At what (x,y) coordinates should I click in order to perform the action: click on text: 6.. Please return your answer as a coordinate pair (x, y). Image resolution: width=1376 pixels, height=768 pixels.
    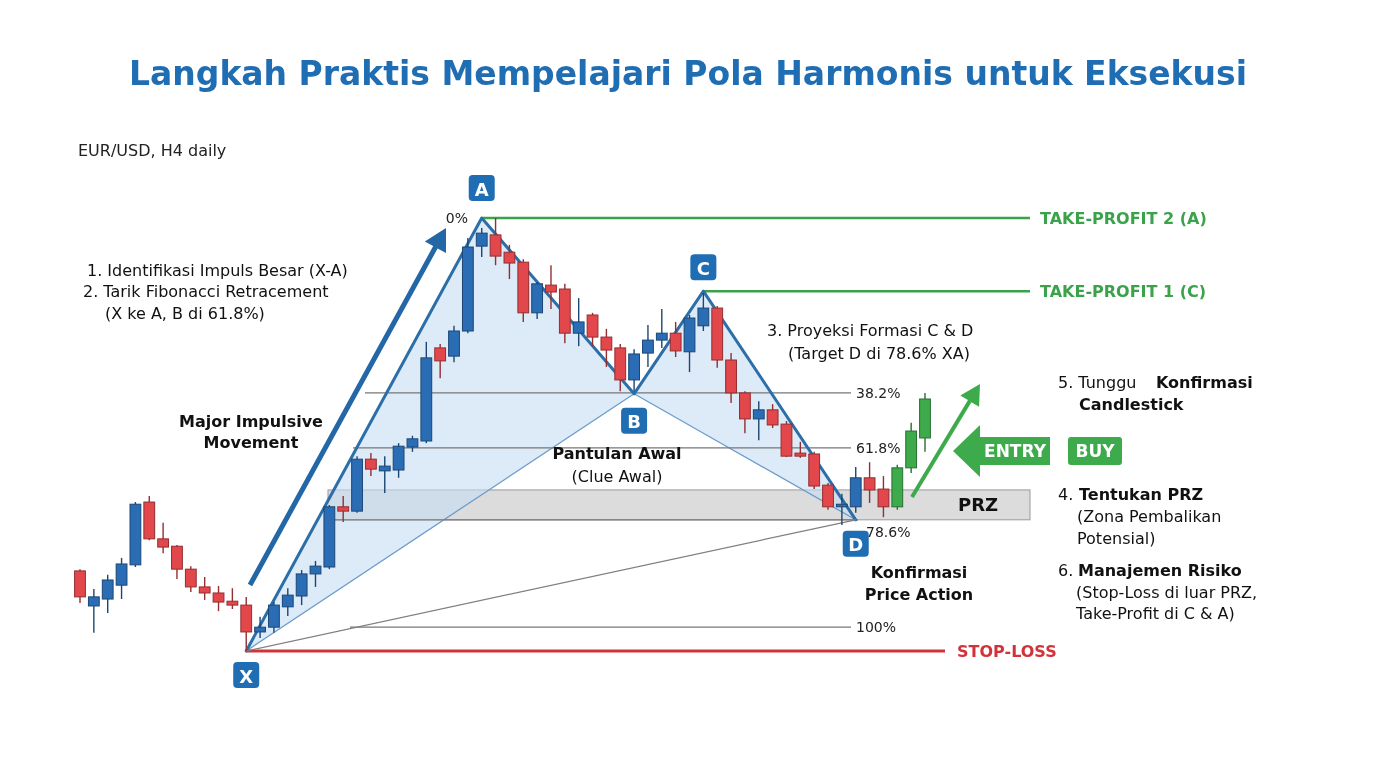
    Looking at the image, I should click on (1066, 570).